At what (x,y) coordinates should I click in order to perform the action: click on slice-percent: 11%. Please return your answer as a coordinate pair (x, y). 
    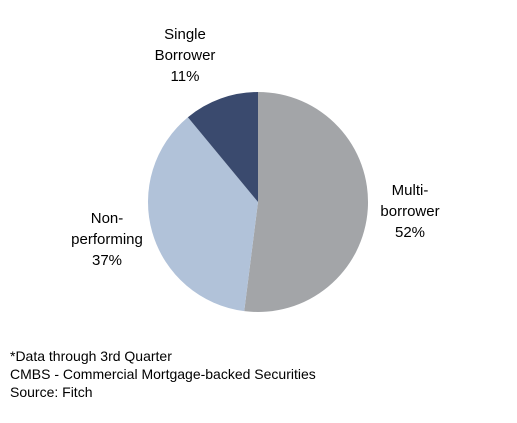
    Looking at the image, I should click on (185, 76).